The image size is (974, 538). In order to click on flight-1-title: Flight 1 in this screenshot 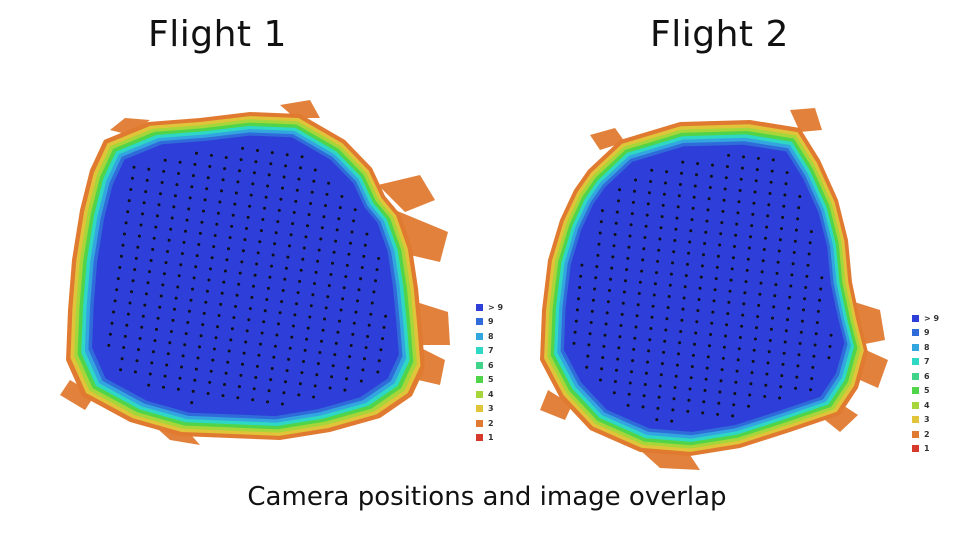, I will do `click(217, 34)`.